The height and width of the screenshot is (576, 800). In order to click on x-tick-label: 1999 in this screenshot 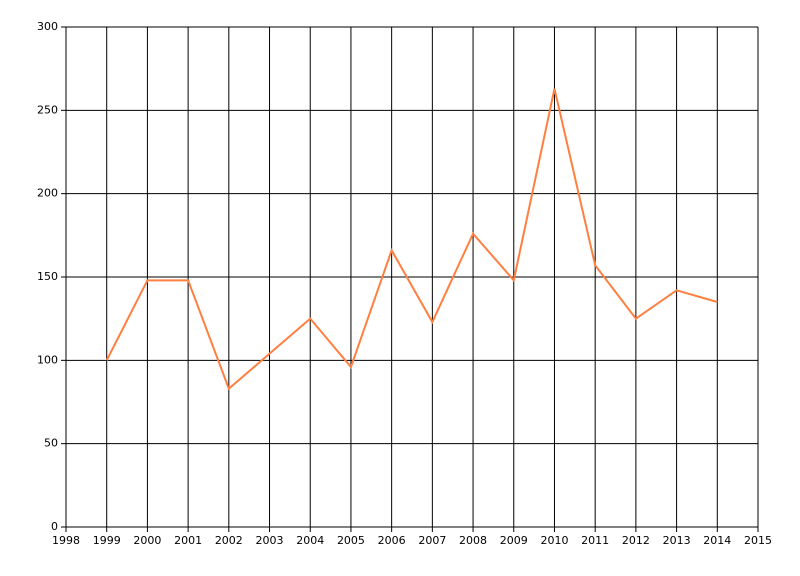, I will do `click(107, 540)`.